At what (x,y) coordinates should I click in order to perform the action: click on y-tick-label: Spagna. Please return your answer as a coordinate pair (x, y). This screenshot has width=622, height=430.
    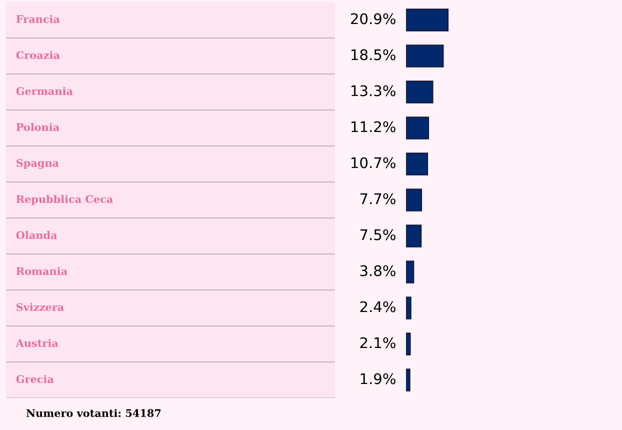
    Looking at the image, I should click on (37, 164).